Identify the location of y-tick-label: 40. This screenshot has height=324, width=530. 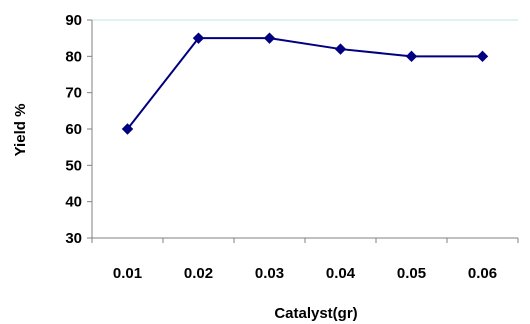
(73, 202).